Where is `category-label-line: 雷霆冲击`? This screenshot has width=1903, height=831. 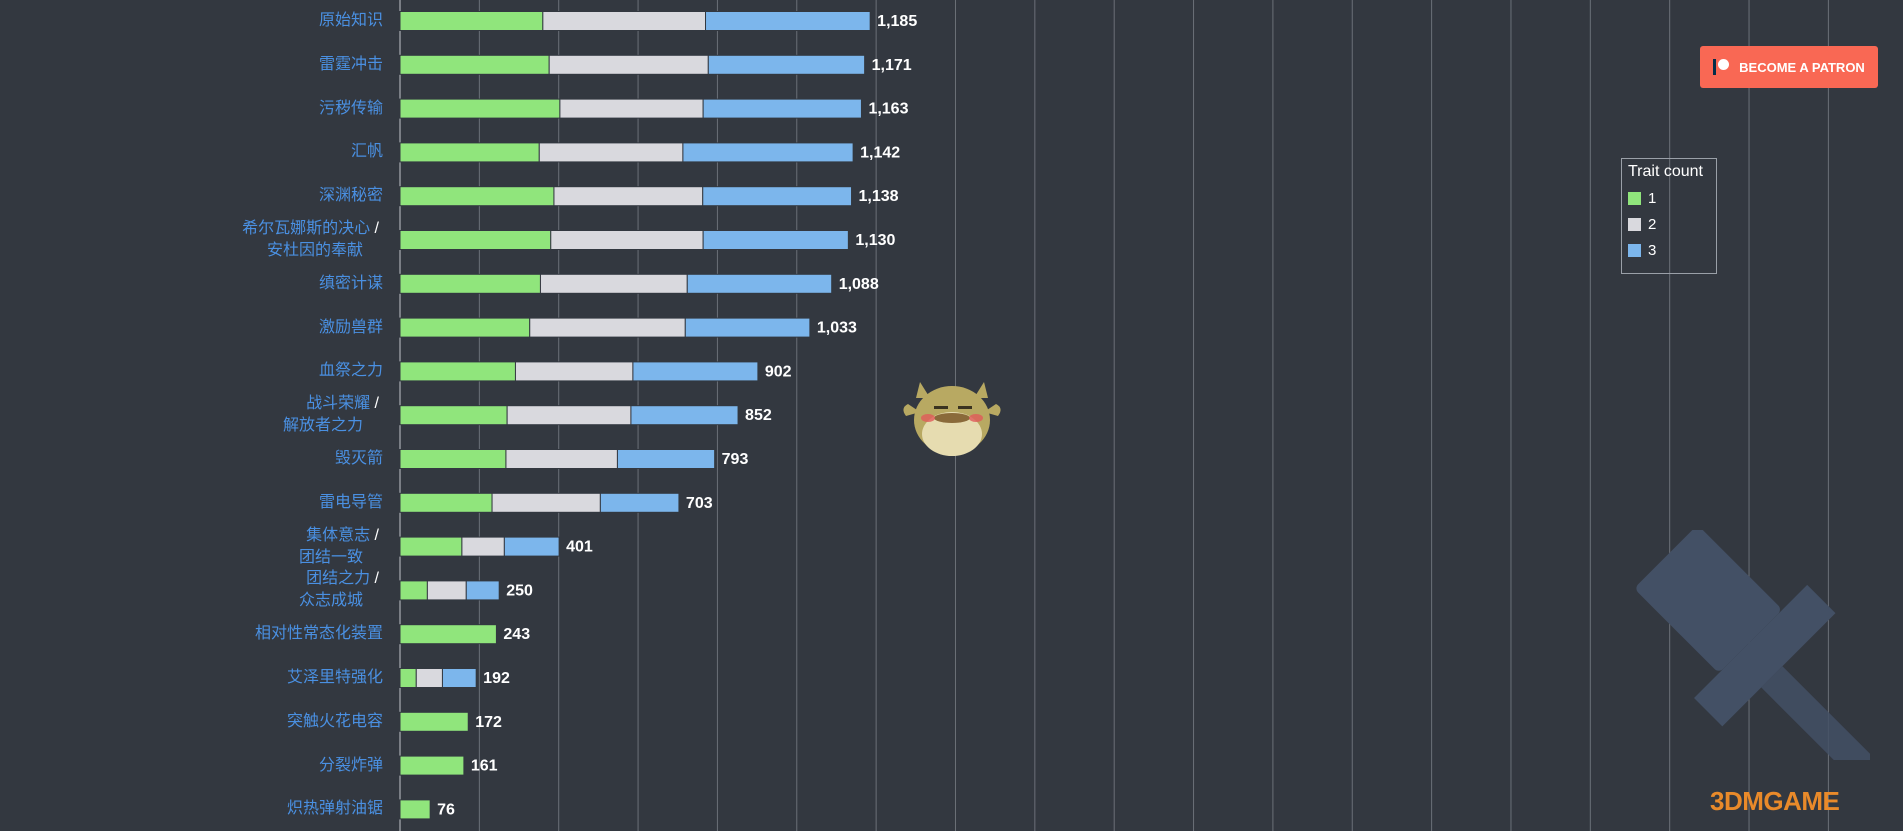
category-label-line: 雷霆冲击 is located at coordinates (350, 64).